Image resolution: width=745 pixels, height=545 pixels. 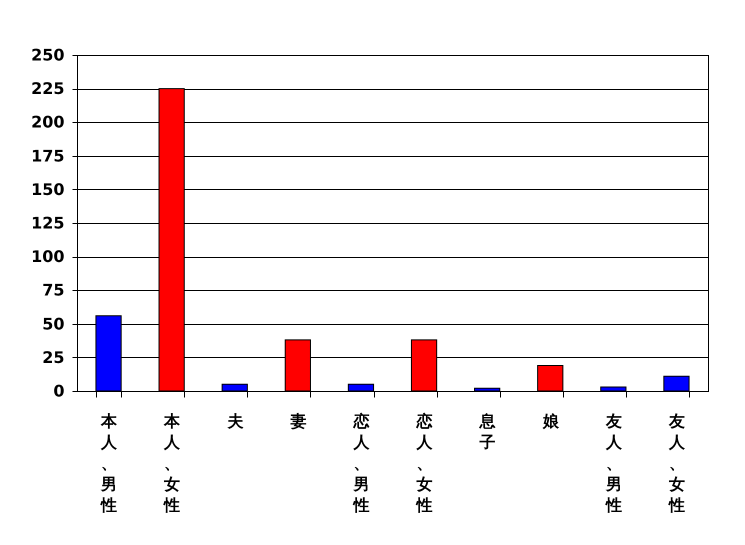 I want to click on x-tick-label: 友人、男性, so click(x=613, y=463).